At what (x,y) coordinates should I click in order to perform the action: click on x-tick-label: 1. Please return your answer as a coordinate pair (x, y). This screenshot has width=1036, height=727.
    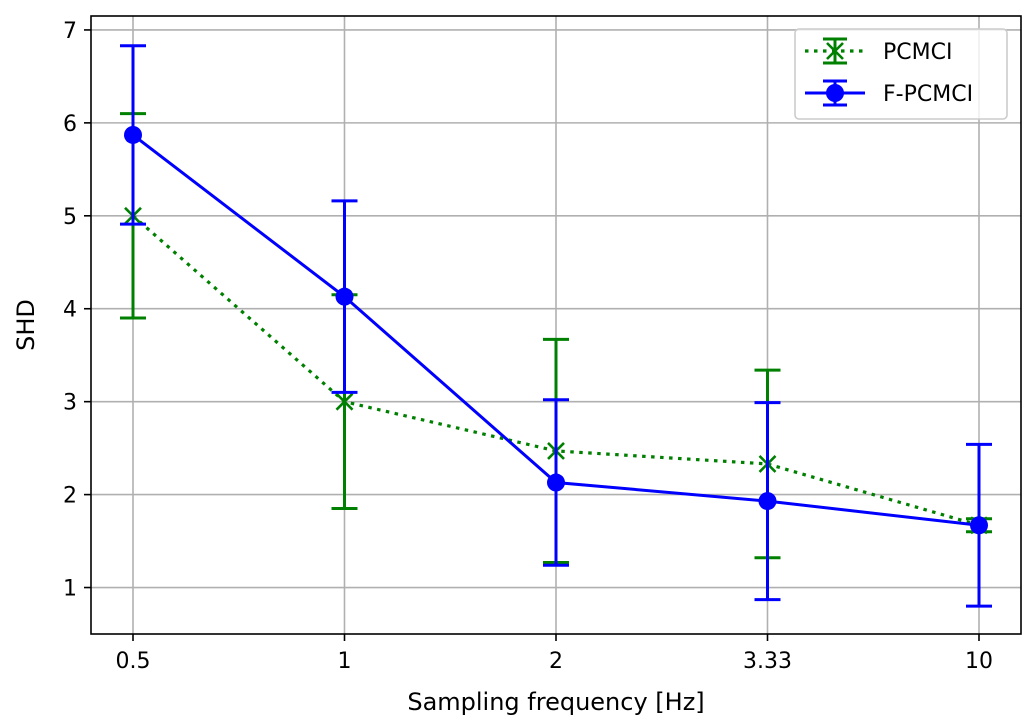
    Looking at the image, I should click on (345, 661).